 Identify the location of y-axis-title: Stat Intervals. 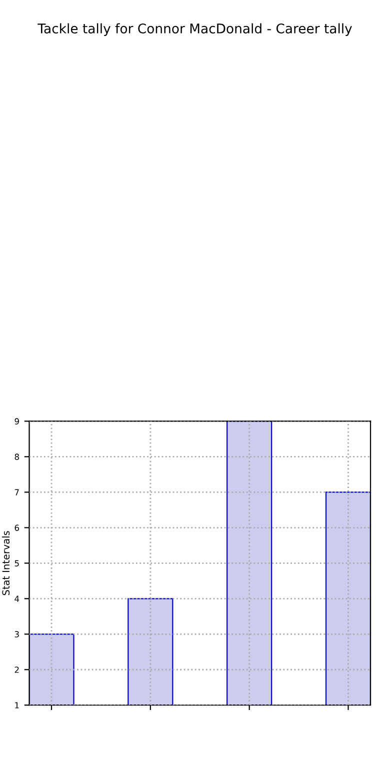
(6, 563).